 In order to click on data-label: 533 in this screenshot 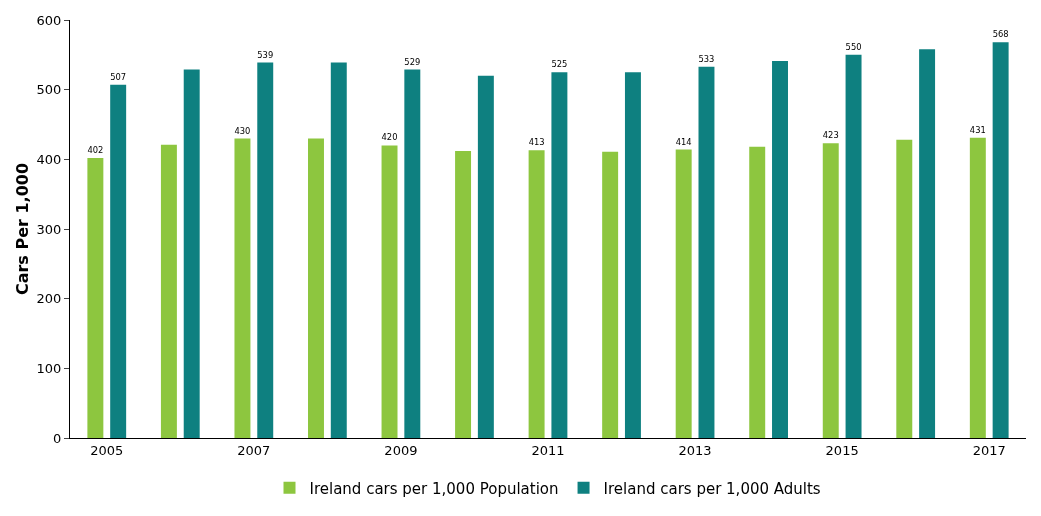, I will do `click(706, 58)`.